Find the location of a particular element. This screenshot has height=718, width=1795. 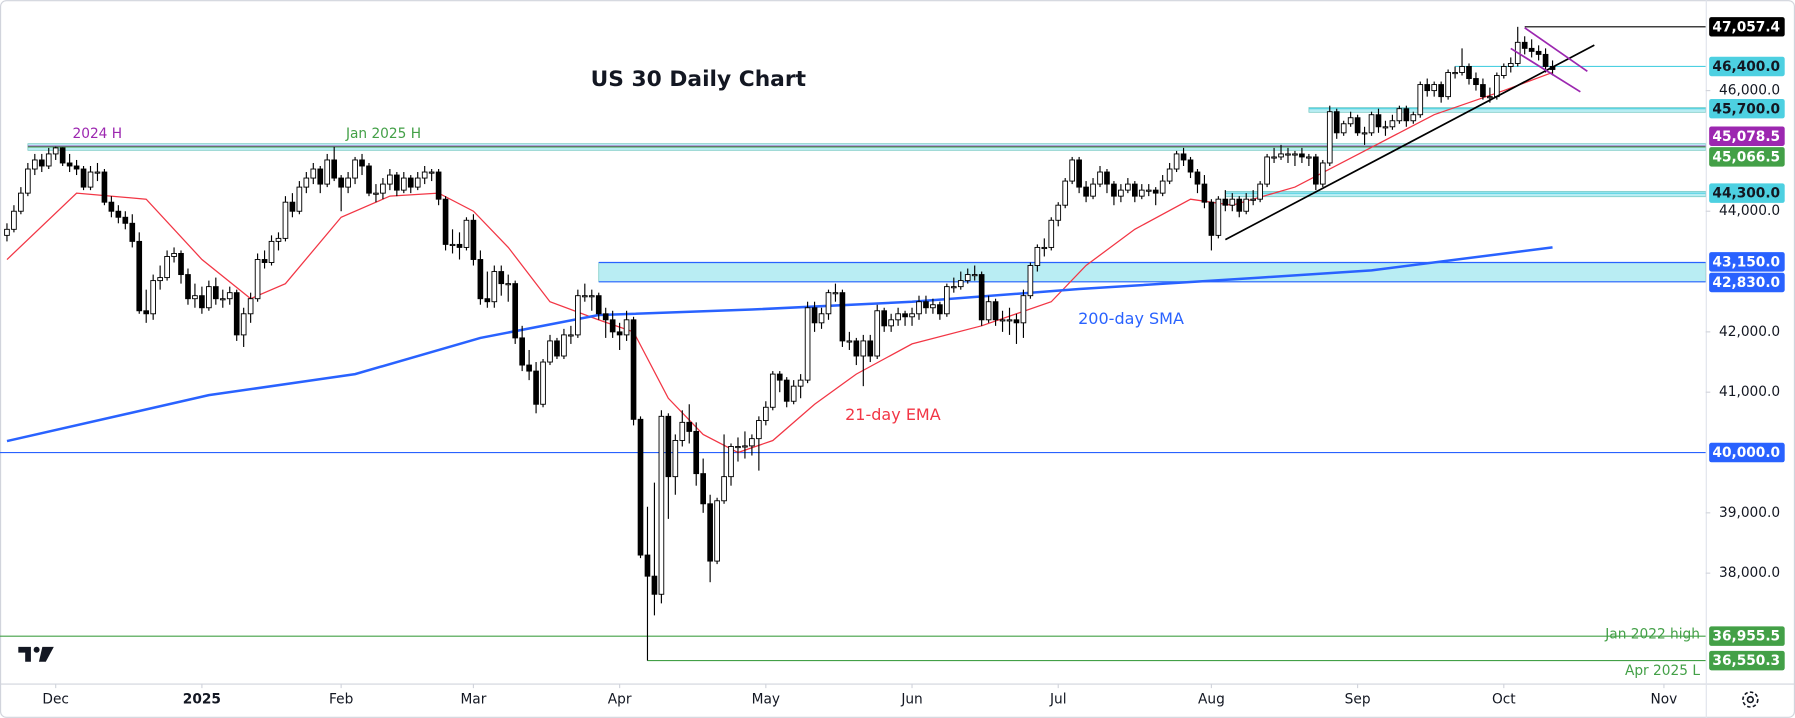

y-tick-label: 41,000.0 is located at coordinates (1749, 392).